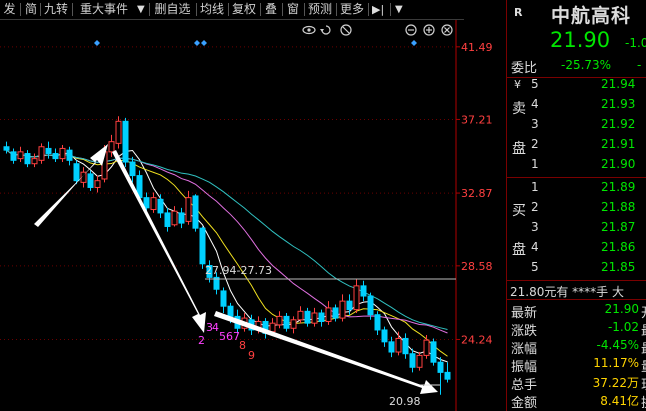 The width and height of the screenshot is (646, 411). I want to click on stat-label: 振幅, so click(524, 367).